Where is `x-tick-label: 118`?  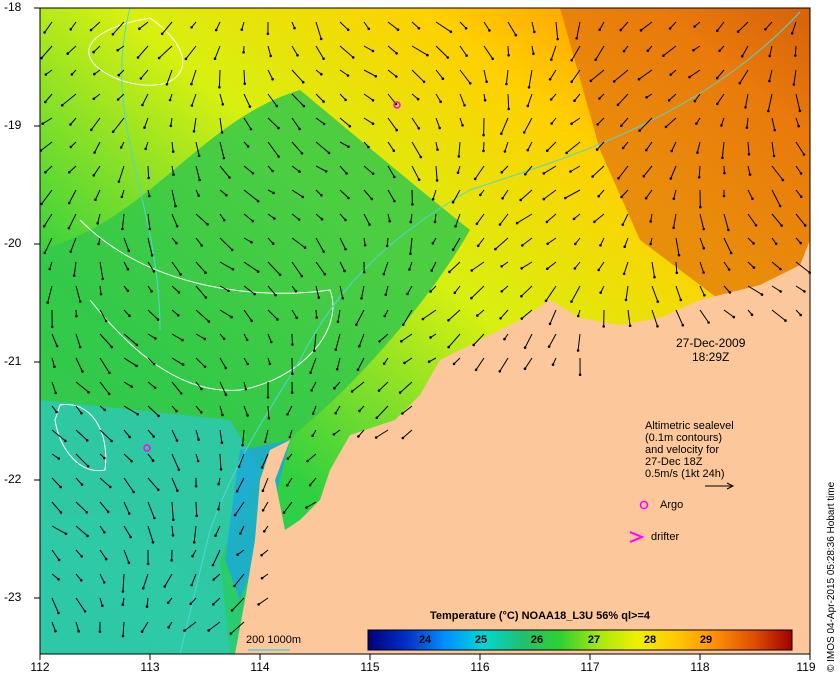 x-tick-label: 118 is located at coordinates (700, 667).